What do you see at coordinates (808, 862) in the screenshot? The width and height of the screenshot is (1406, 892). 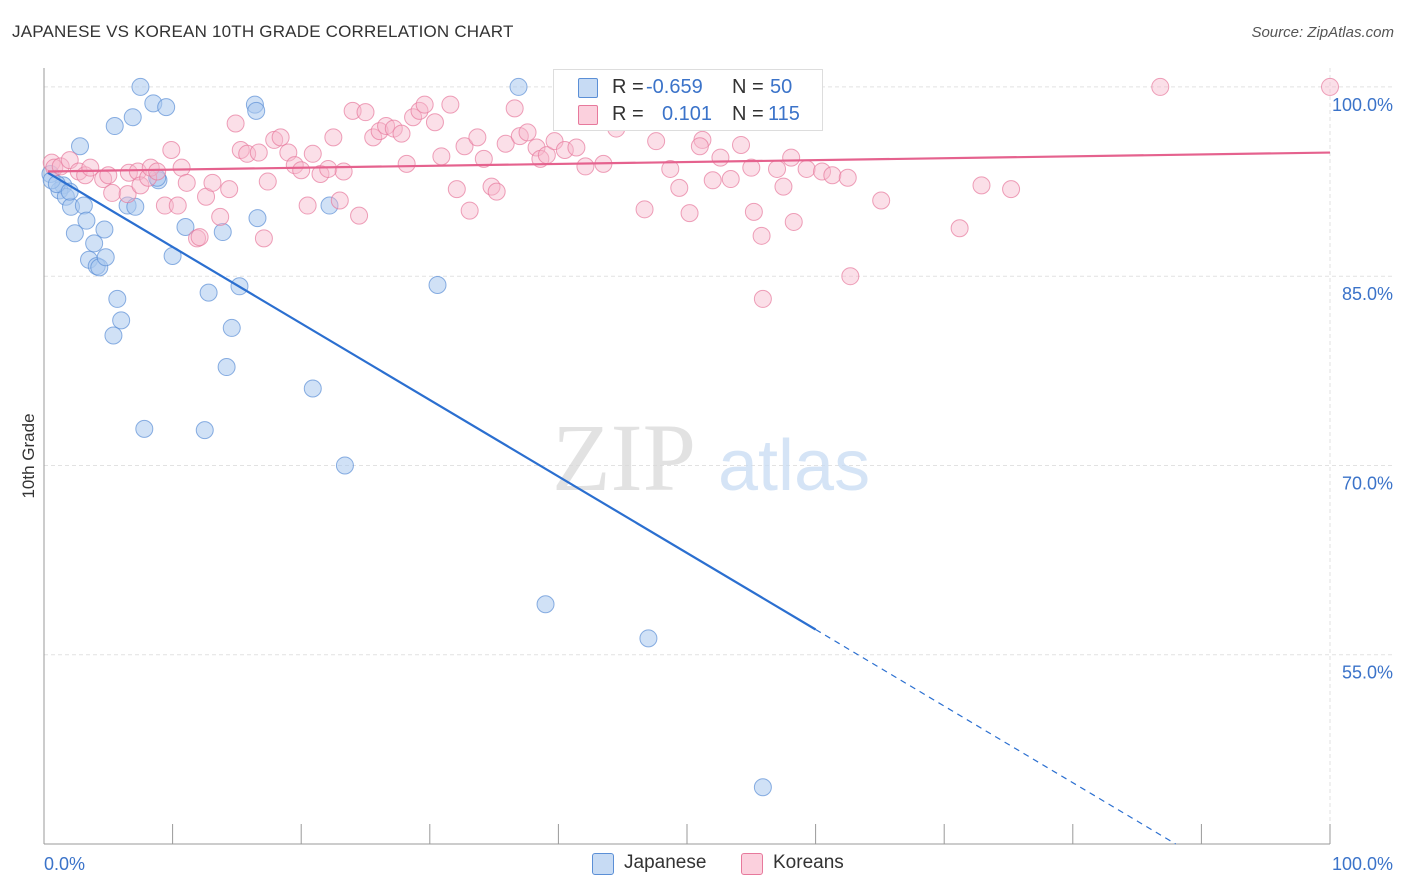 I see `koreans-legend-label: Koreans` at bounding box center [808, 862].